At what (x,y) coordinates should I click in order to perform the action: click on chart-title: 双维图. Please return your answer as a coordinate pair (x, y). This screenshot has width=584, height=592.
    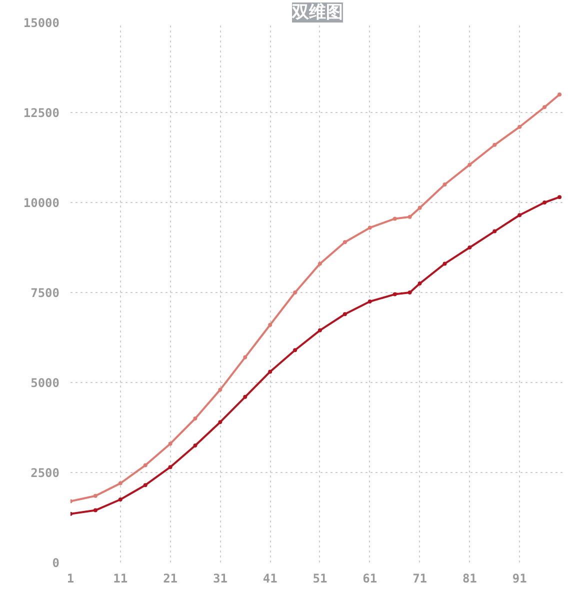
    Looking at the image, I should click on (317, 12).